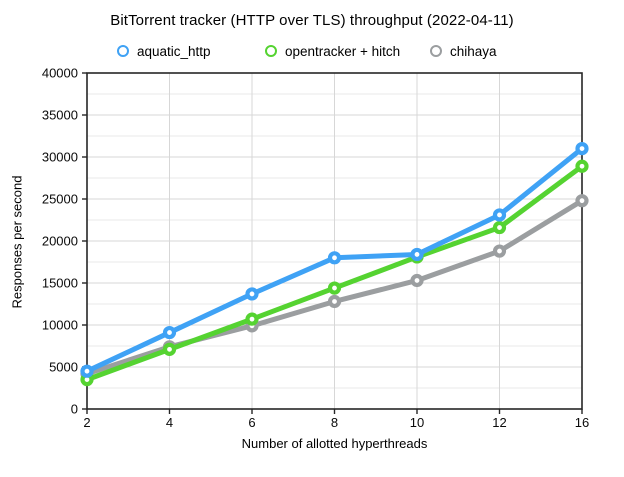 The width and height of the screenshot is (624, 477). I want to click on chart-legend: aquatic_http opentracker + hitch chihaya, so click(312, 51).